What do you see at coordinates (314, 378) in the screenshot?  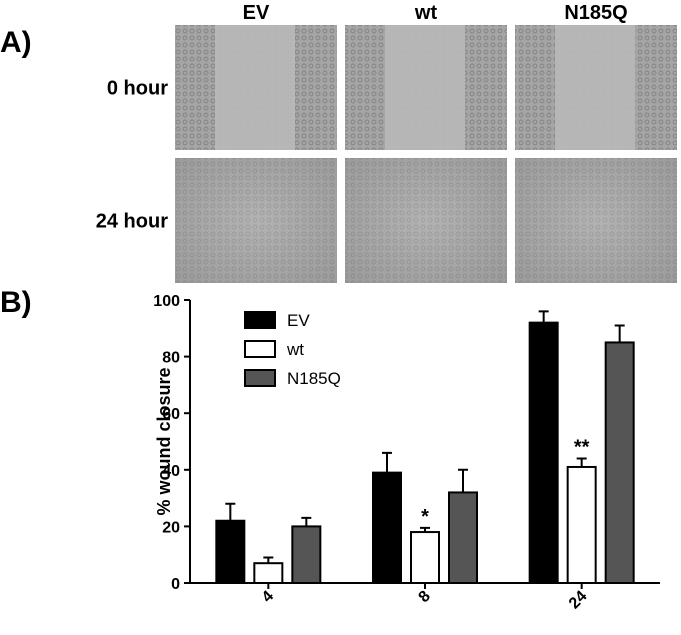 I see `legend-label: N185Q` at bounding box center [314, 378].